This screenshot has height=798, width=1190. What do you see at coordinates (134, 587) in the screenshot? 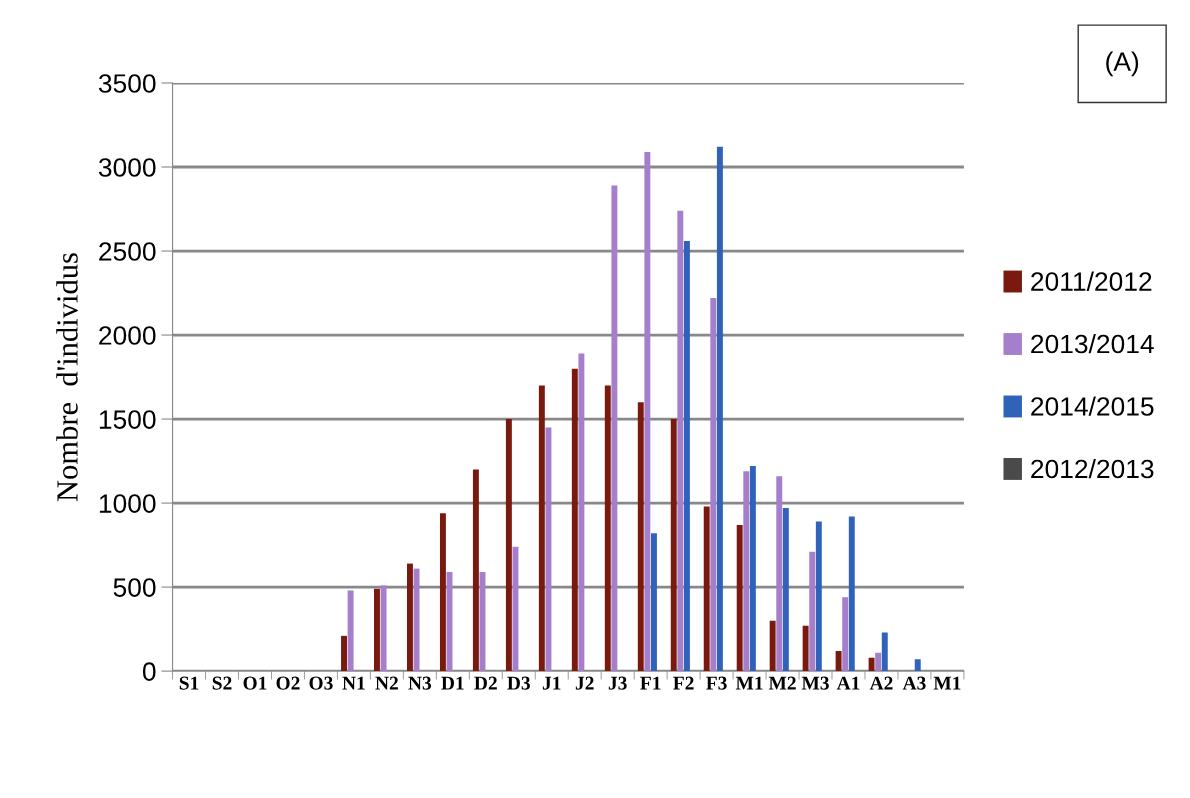
I see `y-tick-label: 500` at bounding box center [134, 587].